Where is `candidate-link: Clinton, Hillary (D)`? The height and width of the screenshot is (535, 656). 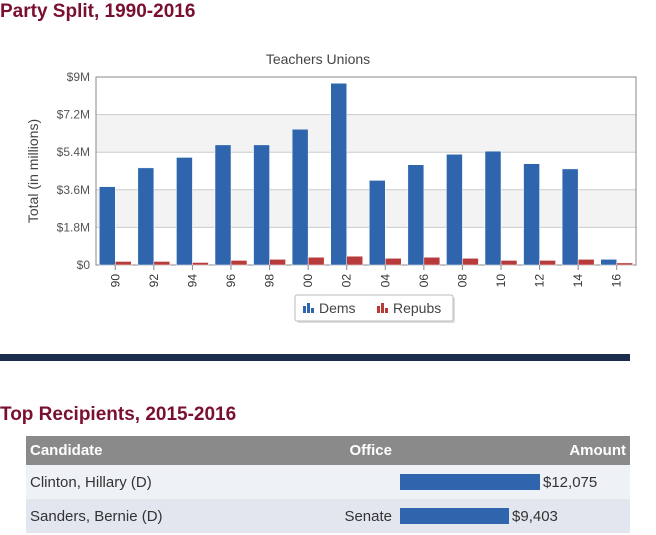
candidate-link: Clinton, Hillary (D) is located at coordinates (161, 482).